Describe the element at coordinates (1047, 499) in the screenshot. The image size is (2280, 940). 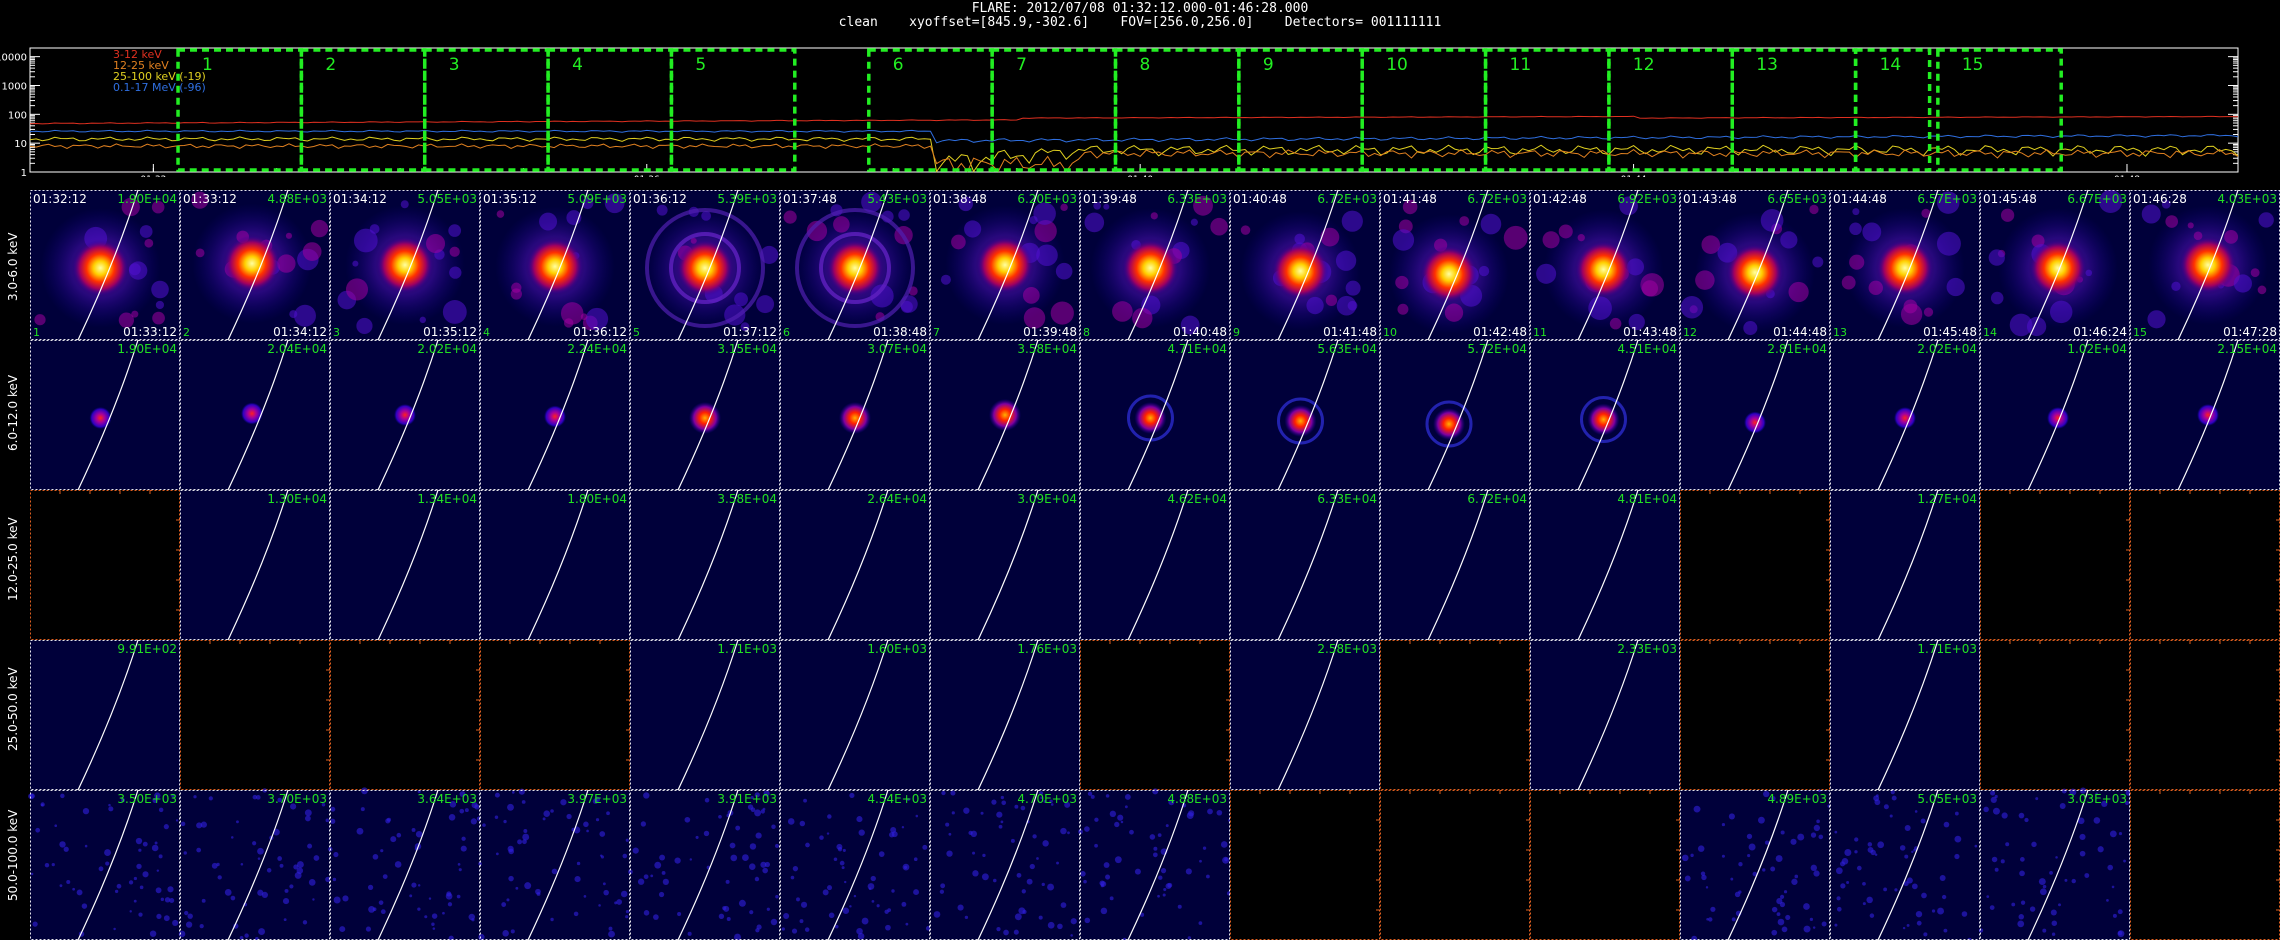
I see `peak-value: 3.09E+04` at that location.